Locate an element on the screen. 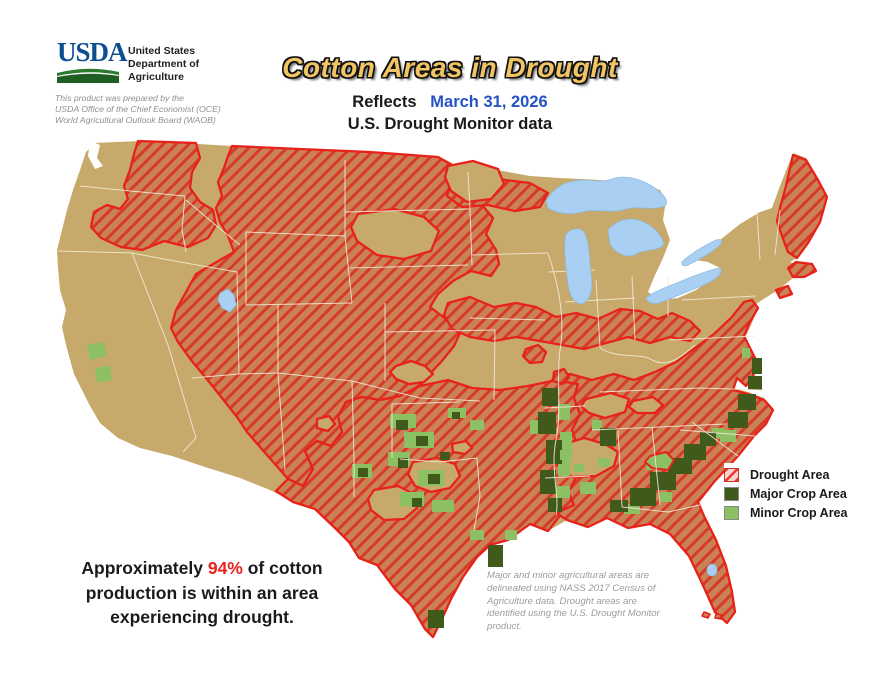 Image resolution: width=894 pixels, height=674 pixels. stat-percentage: 94% is located at coordinates (225, 568).